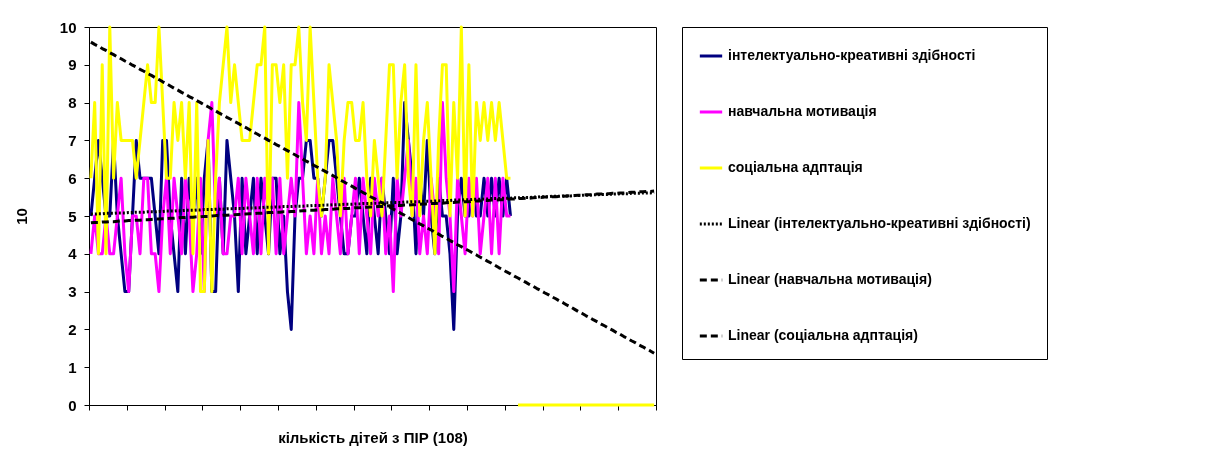 This screenshot has height=450, width=1216. Describe the element at coordinates (802, 111) in the screenshot. I see `legend-label: навчальна мотивація` at that location.